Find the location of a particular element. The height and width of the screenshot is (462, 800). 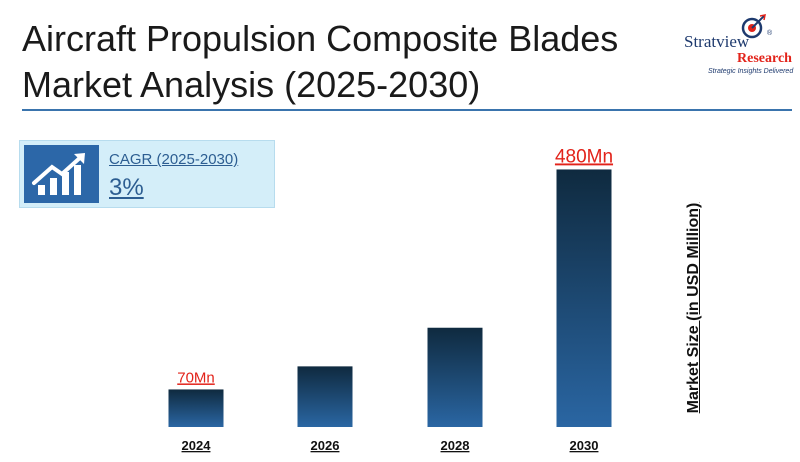

logo-tagline: Strategic Insights Delivered is located at coordinates (751, 71).